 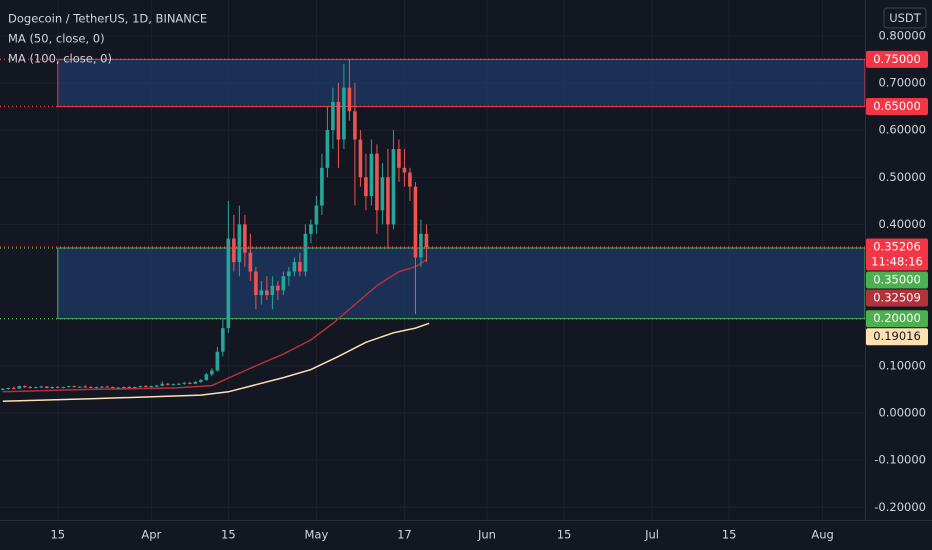 I want to click on price-tag: 0.32509, so click(x=897, y=298).